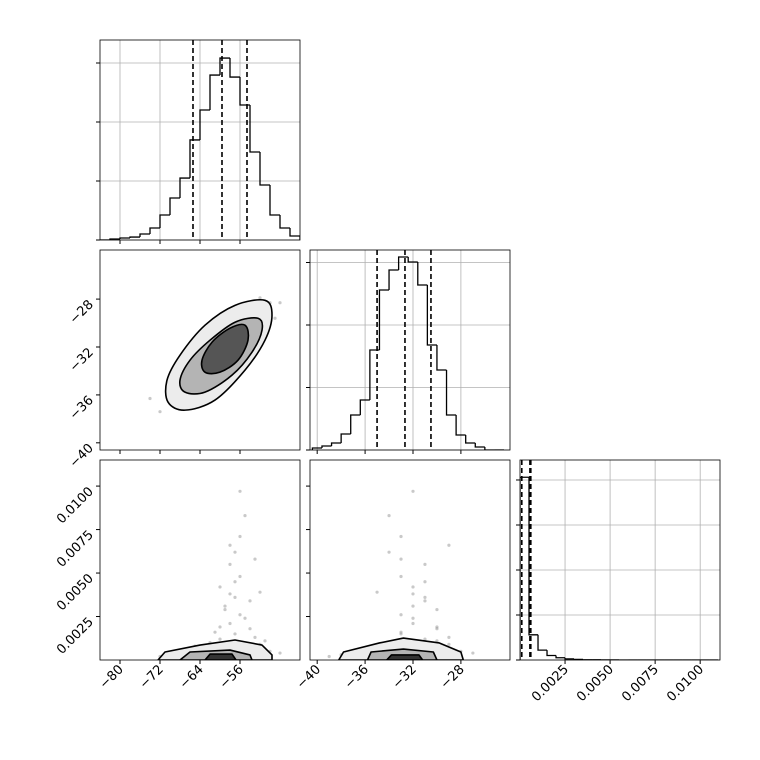 The width and height of the screenshot is (760, 760). What do you see at coordinates (82, 456) in the screenshot?
I see `y-tick-label: −40` at bounding box center [82, 456].